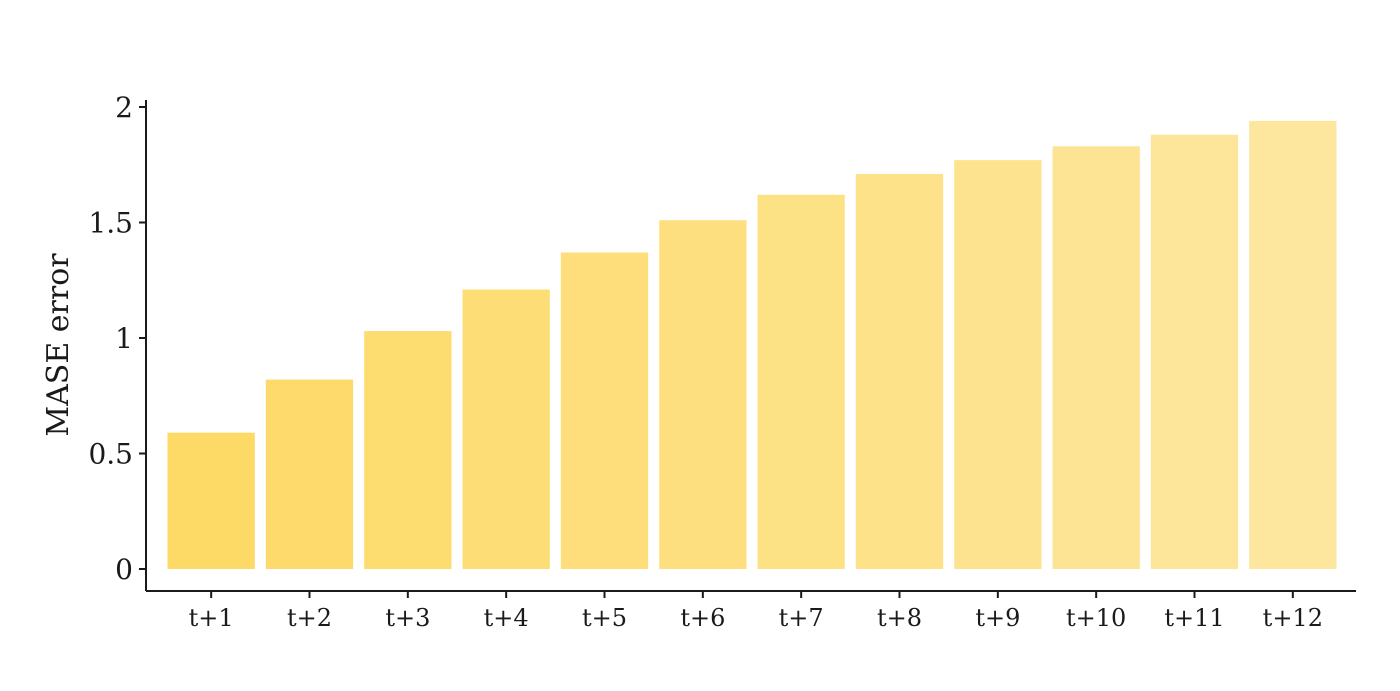 Image resolution: width=1400 pixels, height=691 pixels. What do you see at coordinates (309, 618) in the screenshot?
I see `x-tick-label: t+2` at bounding box center [309, 618].